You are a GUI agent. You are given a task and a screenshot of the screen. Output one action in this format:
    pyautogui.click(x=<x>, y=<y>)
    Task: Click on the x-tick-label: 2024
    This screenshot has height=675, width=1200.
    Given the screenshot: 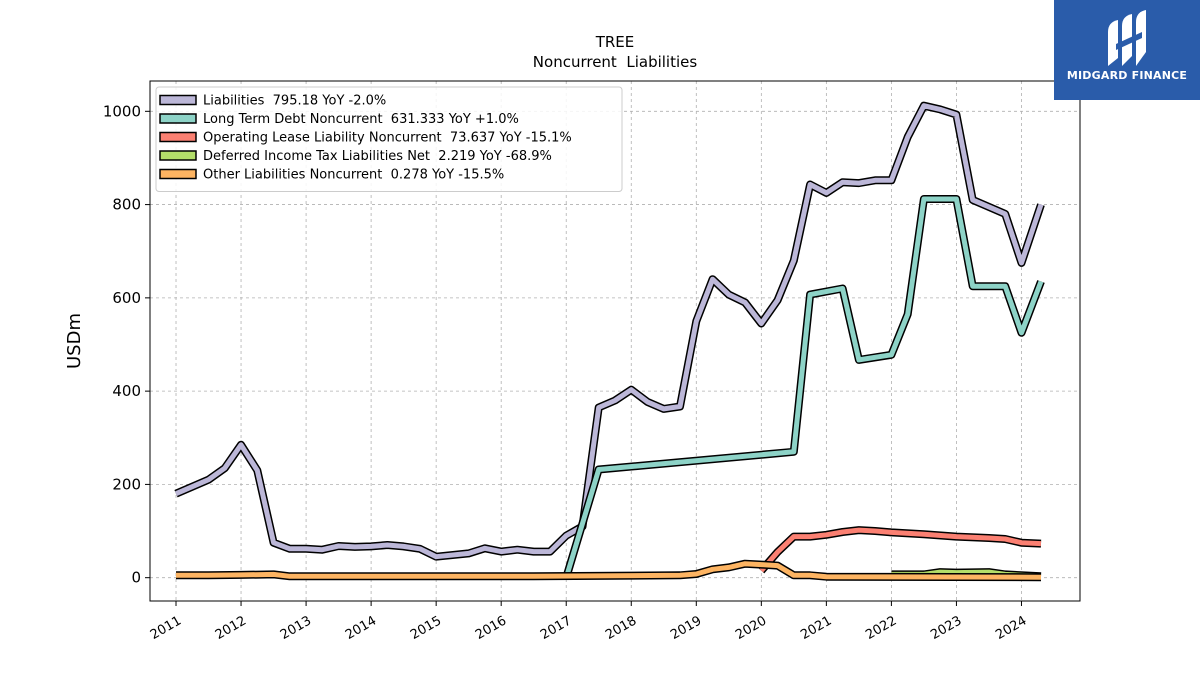 What is the action you would take?
    pyautogui.click(x=1011, y=628)
    